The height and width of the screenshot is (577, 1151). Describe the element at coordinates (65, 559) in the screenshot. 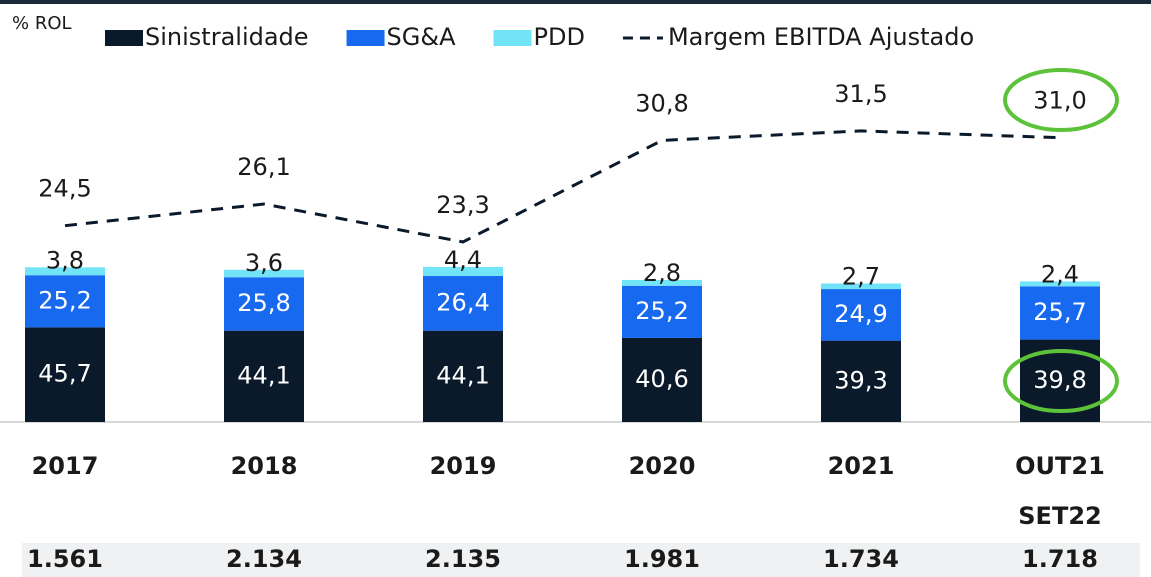

I see `footer-value: 1.561` at that location.